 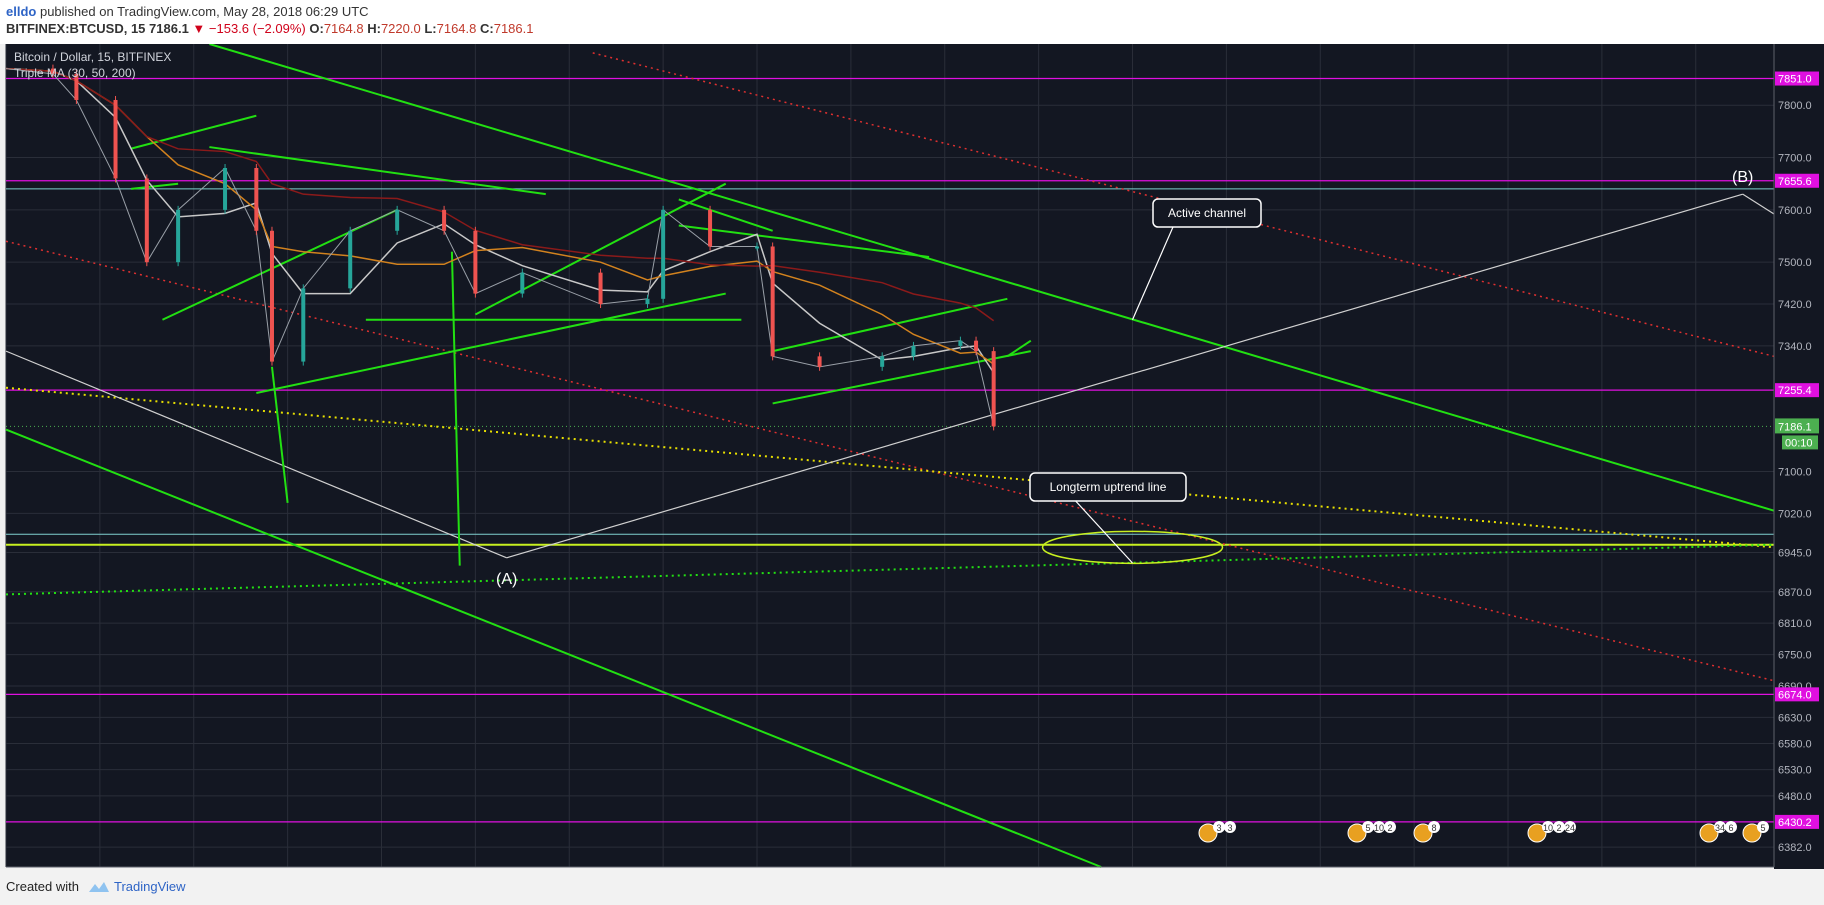 What do you see at coordinates (374, 28) in the screenshot?
I see `high-label: H:` at bounding box center [374, 28].